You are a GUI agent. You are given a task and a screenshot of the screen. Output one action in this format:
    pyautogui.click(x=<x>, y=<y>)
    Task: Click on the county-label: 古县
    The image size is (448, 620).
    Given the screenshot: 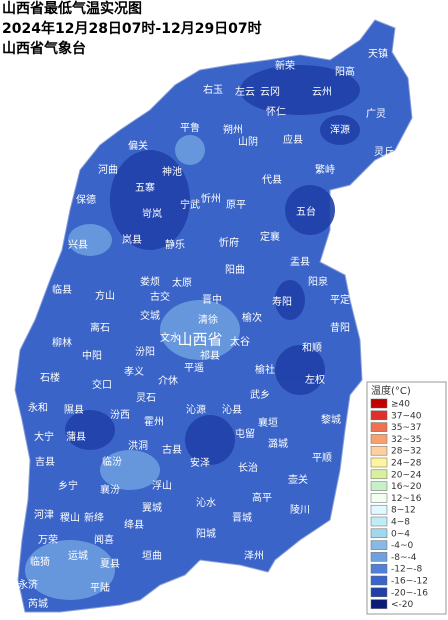 What is the action you would take?
    pyautogui.click(x=172, y=449)
    